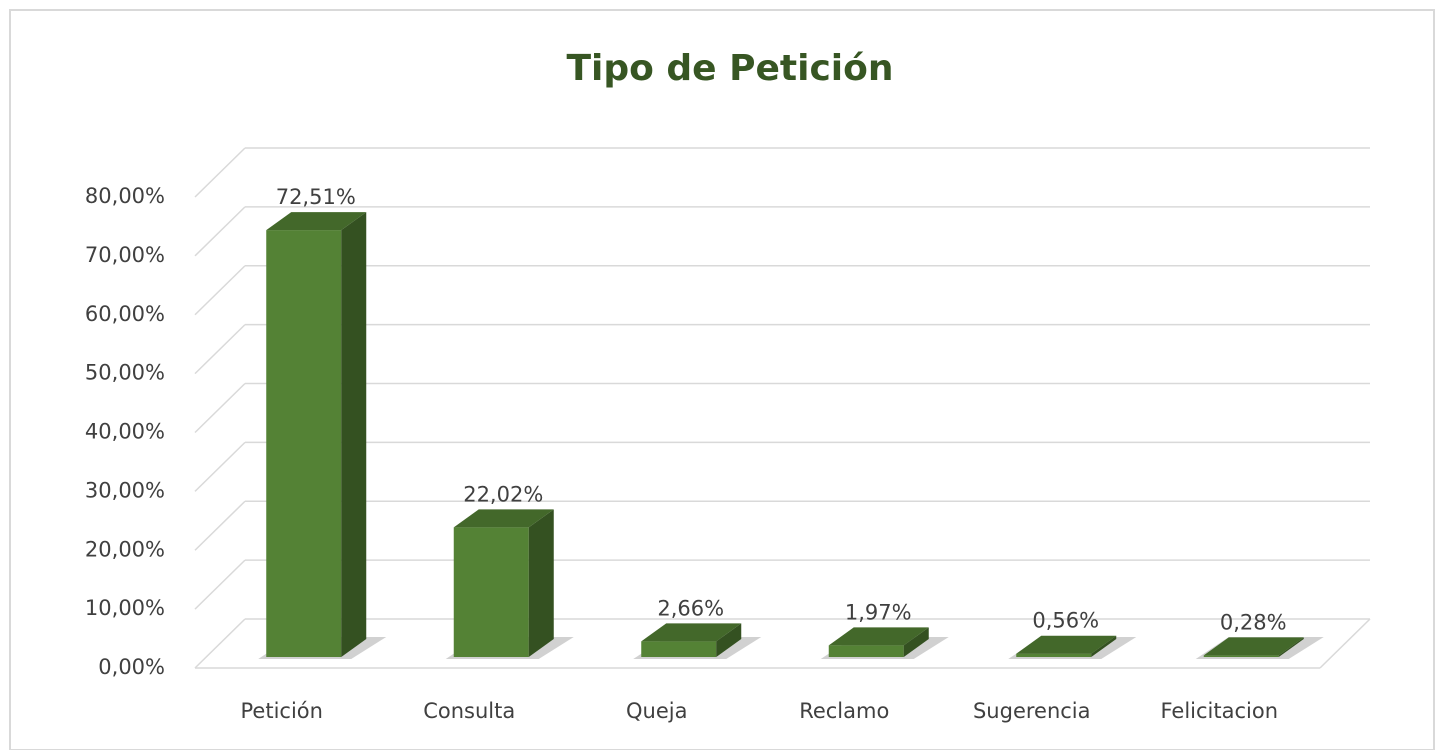 This screenshot has width=1445, height=750. What do you see at coordinates (469, 711) in the screenshot?
I see `x-tick-label: Consulta` at bounding box center [469, 711].